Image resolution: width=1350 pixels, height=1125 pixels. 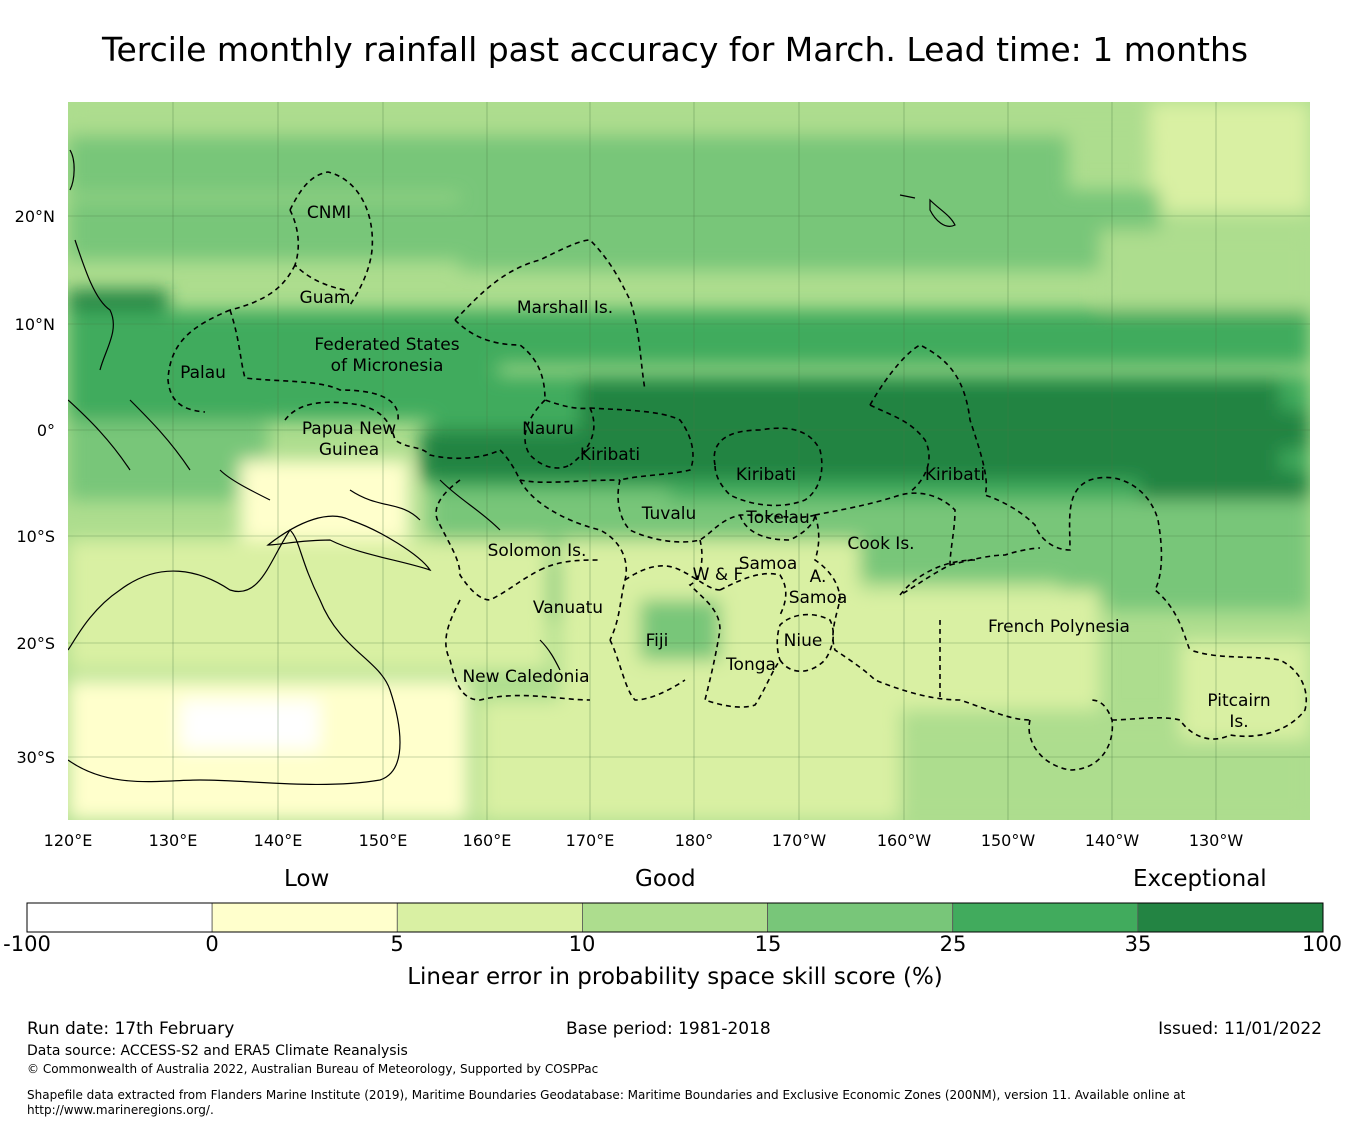 I want to click on region-label-french-polynesia: French Polynesia, so click(x=1059, y=627).